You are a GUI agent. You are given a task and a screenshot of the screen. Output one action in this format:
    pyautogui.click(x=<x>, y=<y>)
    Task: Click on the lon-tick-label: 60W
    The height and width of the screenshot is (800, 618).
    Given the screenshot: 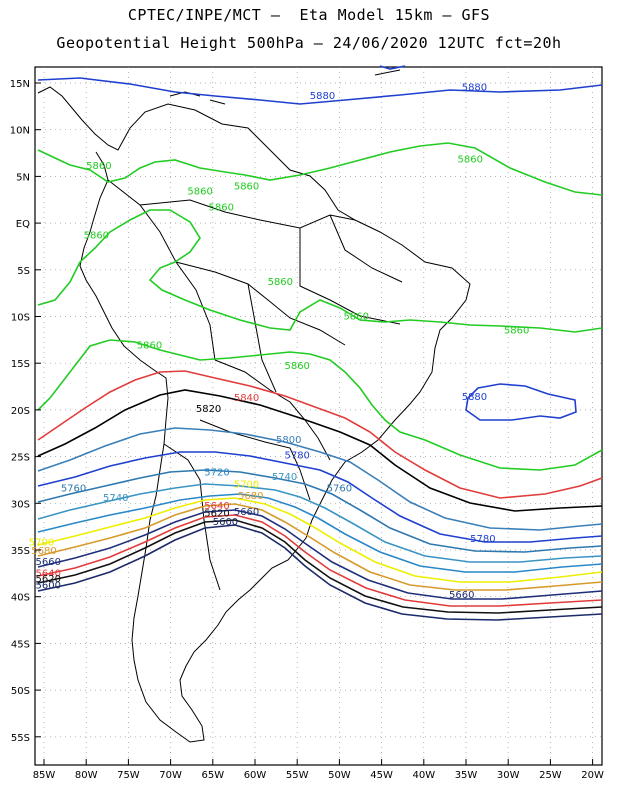 What is the action you would take?
    pyautogui.click(x=255, y=775)
    